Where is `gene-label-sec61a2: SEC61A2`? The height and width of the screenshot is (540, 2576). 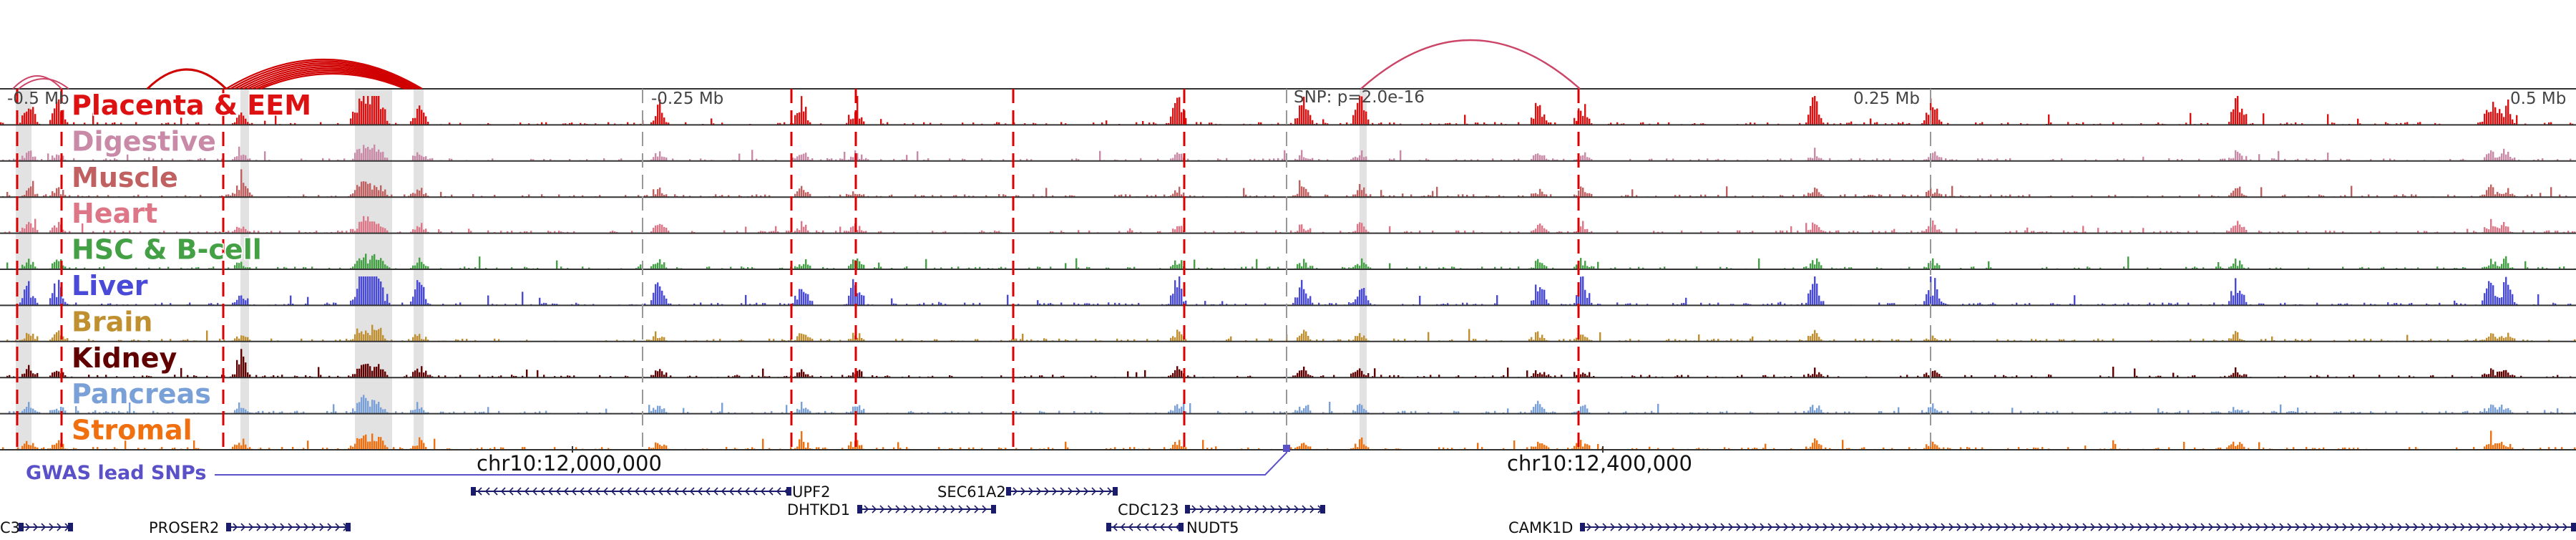 gene-label-sec61a2: SEC61A2 is located at coordinates (971, 492).